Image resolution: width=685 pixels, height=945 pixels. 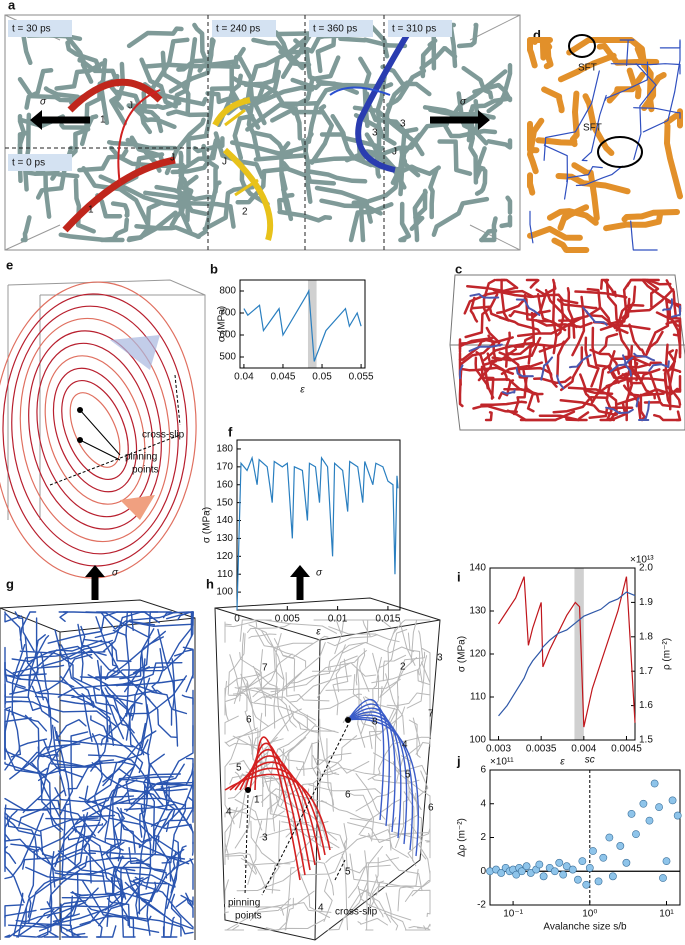 What do you see at coordinates (224, 520) in the screenshot?
I see `y-tick-label: 140` at bounding box center [224, 520].